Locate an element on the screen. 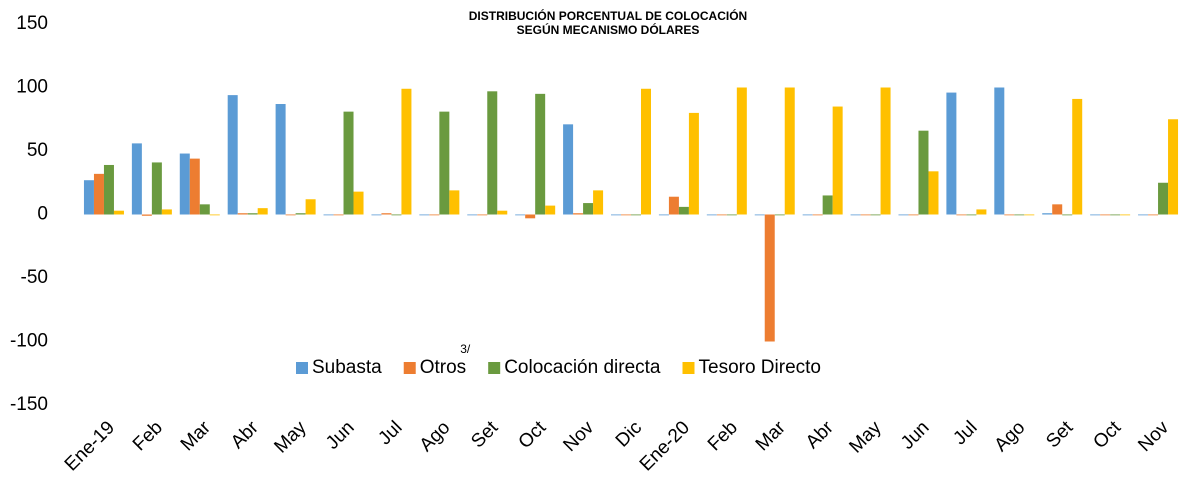 The height and width of the screenshot is (485, 1182). x-tick-label: Set is located at coordinates (1060, 435).